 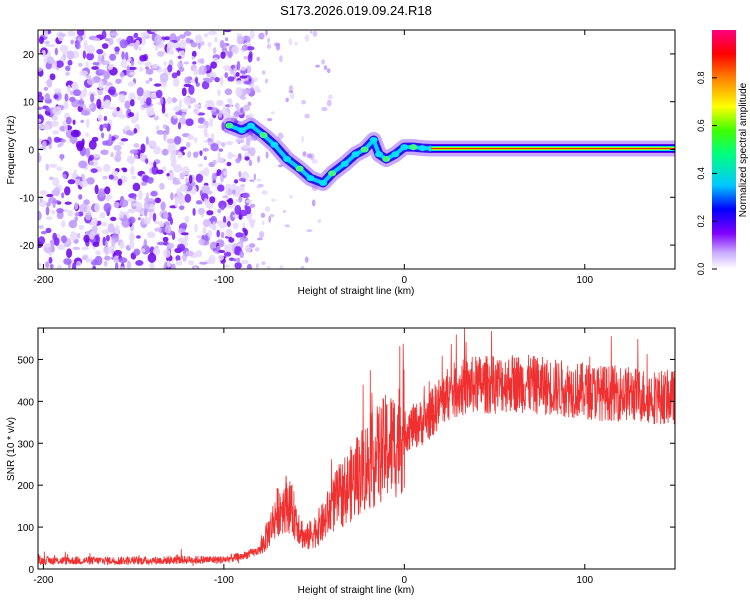 I want to click on spectrogram-y-label: Frequency (Hz), so click(x=11, y=150).